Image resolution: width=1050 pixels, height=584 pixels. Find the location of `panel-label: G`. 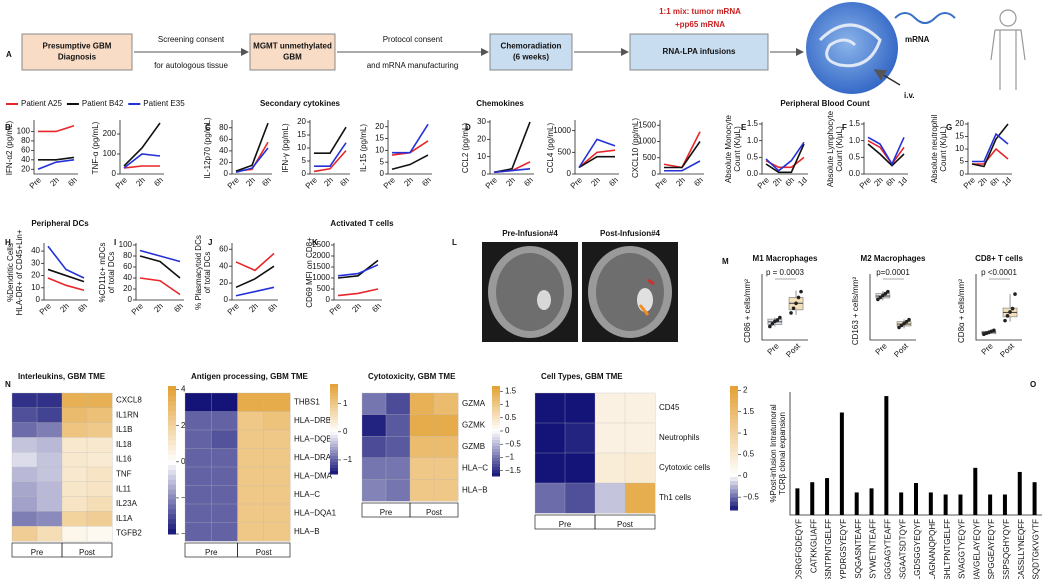

panel-label: G is located at coordinates (949, 127).